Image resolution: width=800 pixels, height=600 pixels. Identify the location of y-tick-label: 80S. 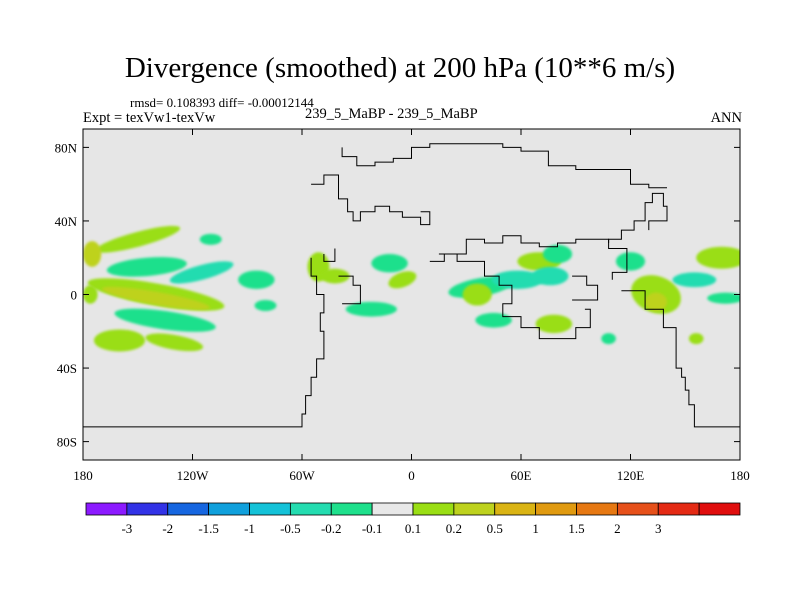
(67, 442).